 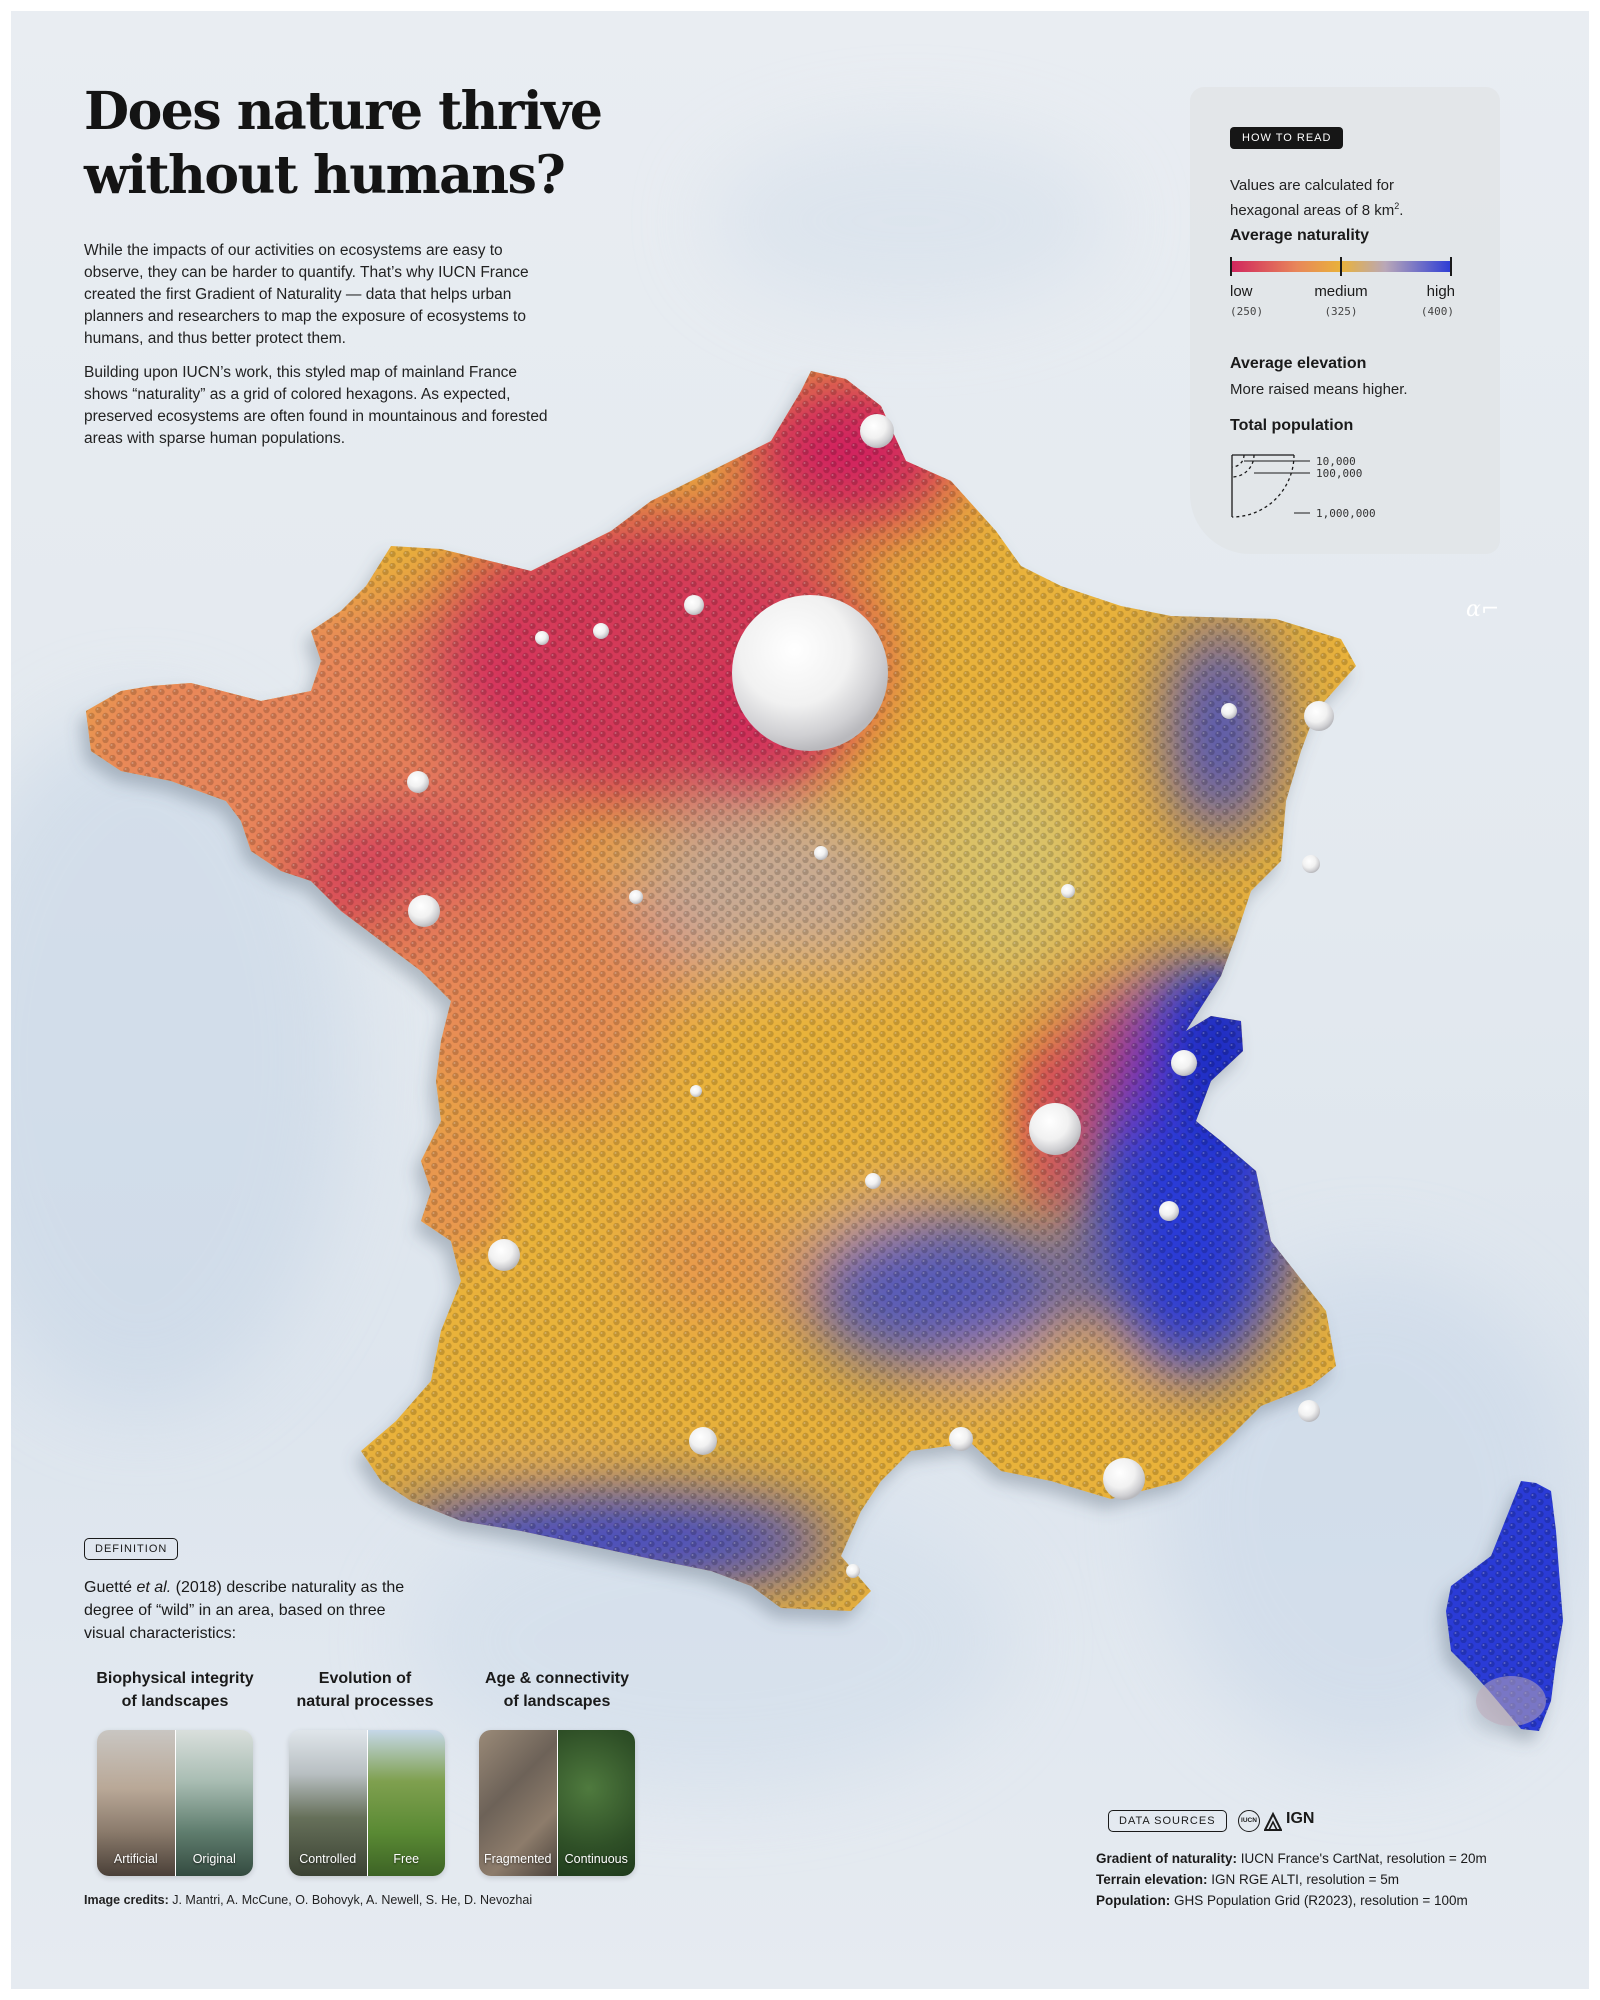 I want to click on pearl-rouen, so click(x=694, y=605).